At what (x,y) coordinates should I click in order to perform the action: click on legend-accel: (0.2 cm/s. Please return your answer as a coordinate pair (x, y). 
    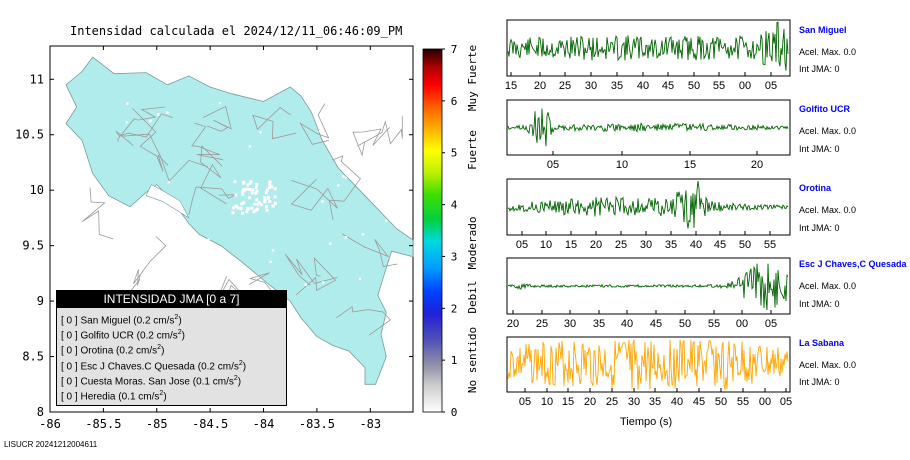
    Looking at the image, I should click on (154, 321).